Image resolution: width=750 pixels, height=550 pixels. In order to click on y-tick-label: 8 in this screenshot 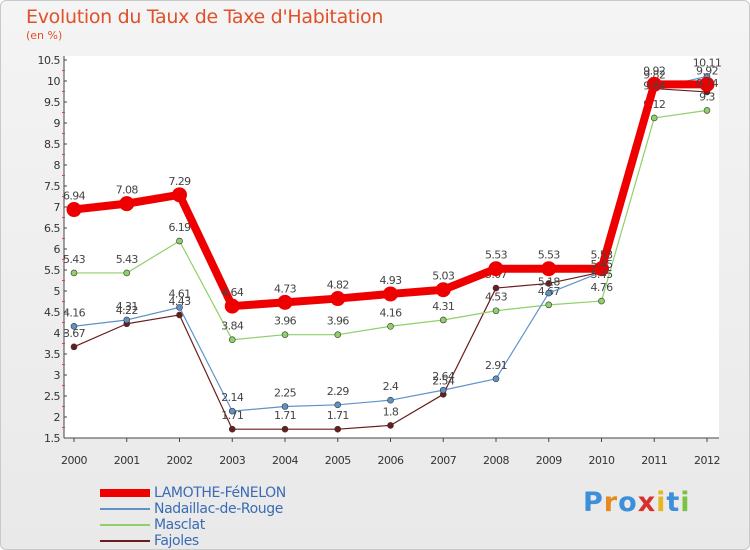, I will do `click(57, 165)`.